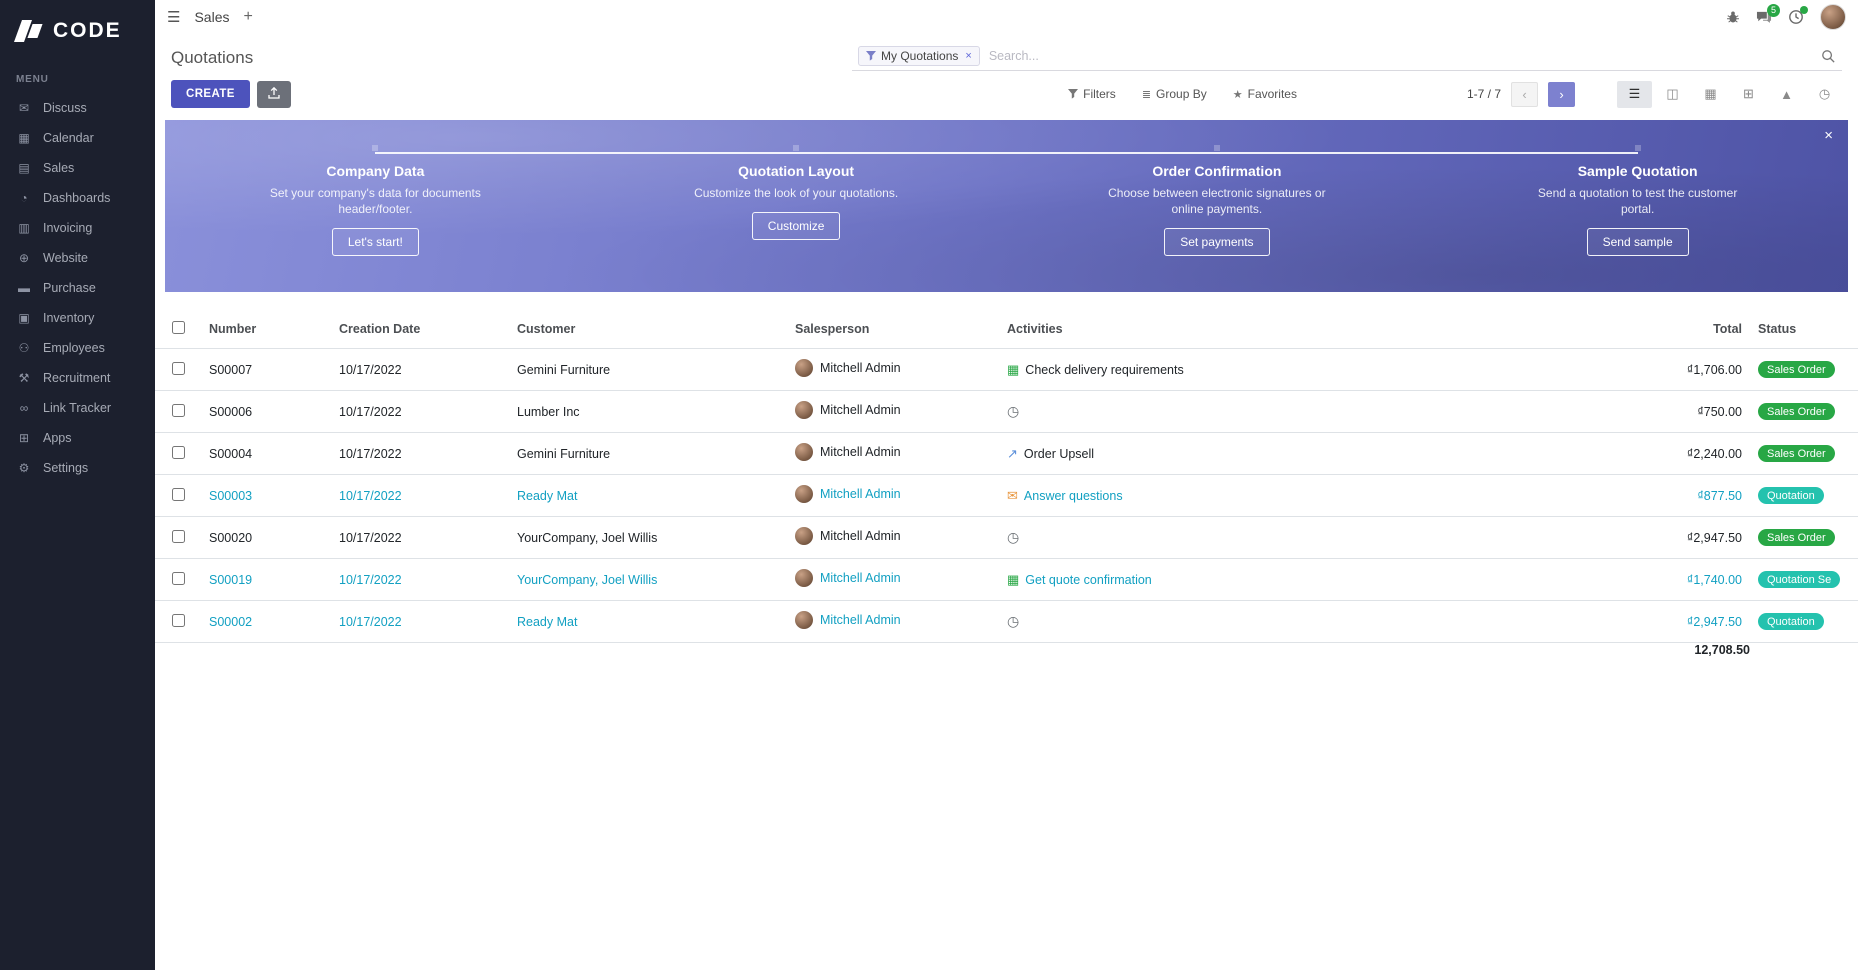  What do you see at coordinates (57, 438) in the screenshot?
I see `sidebar-item-label: Apps` at bounding box center [57, 438].